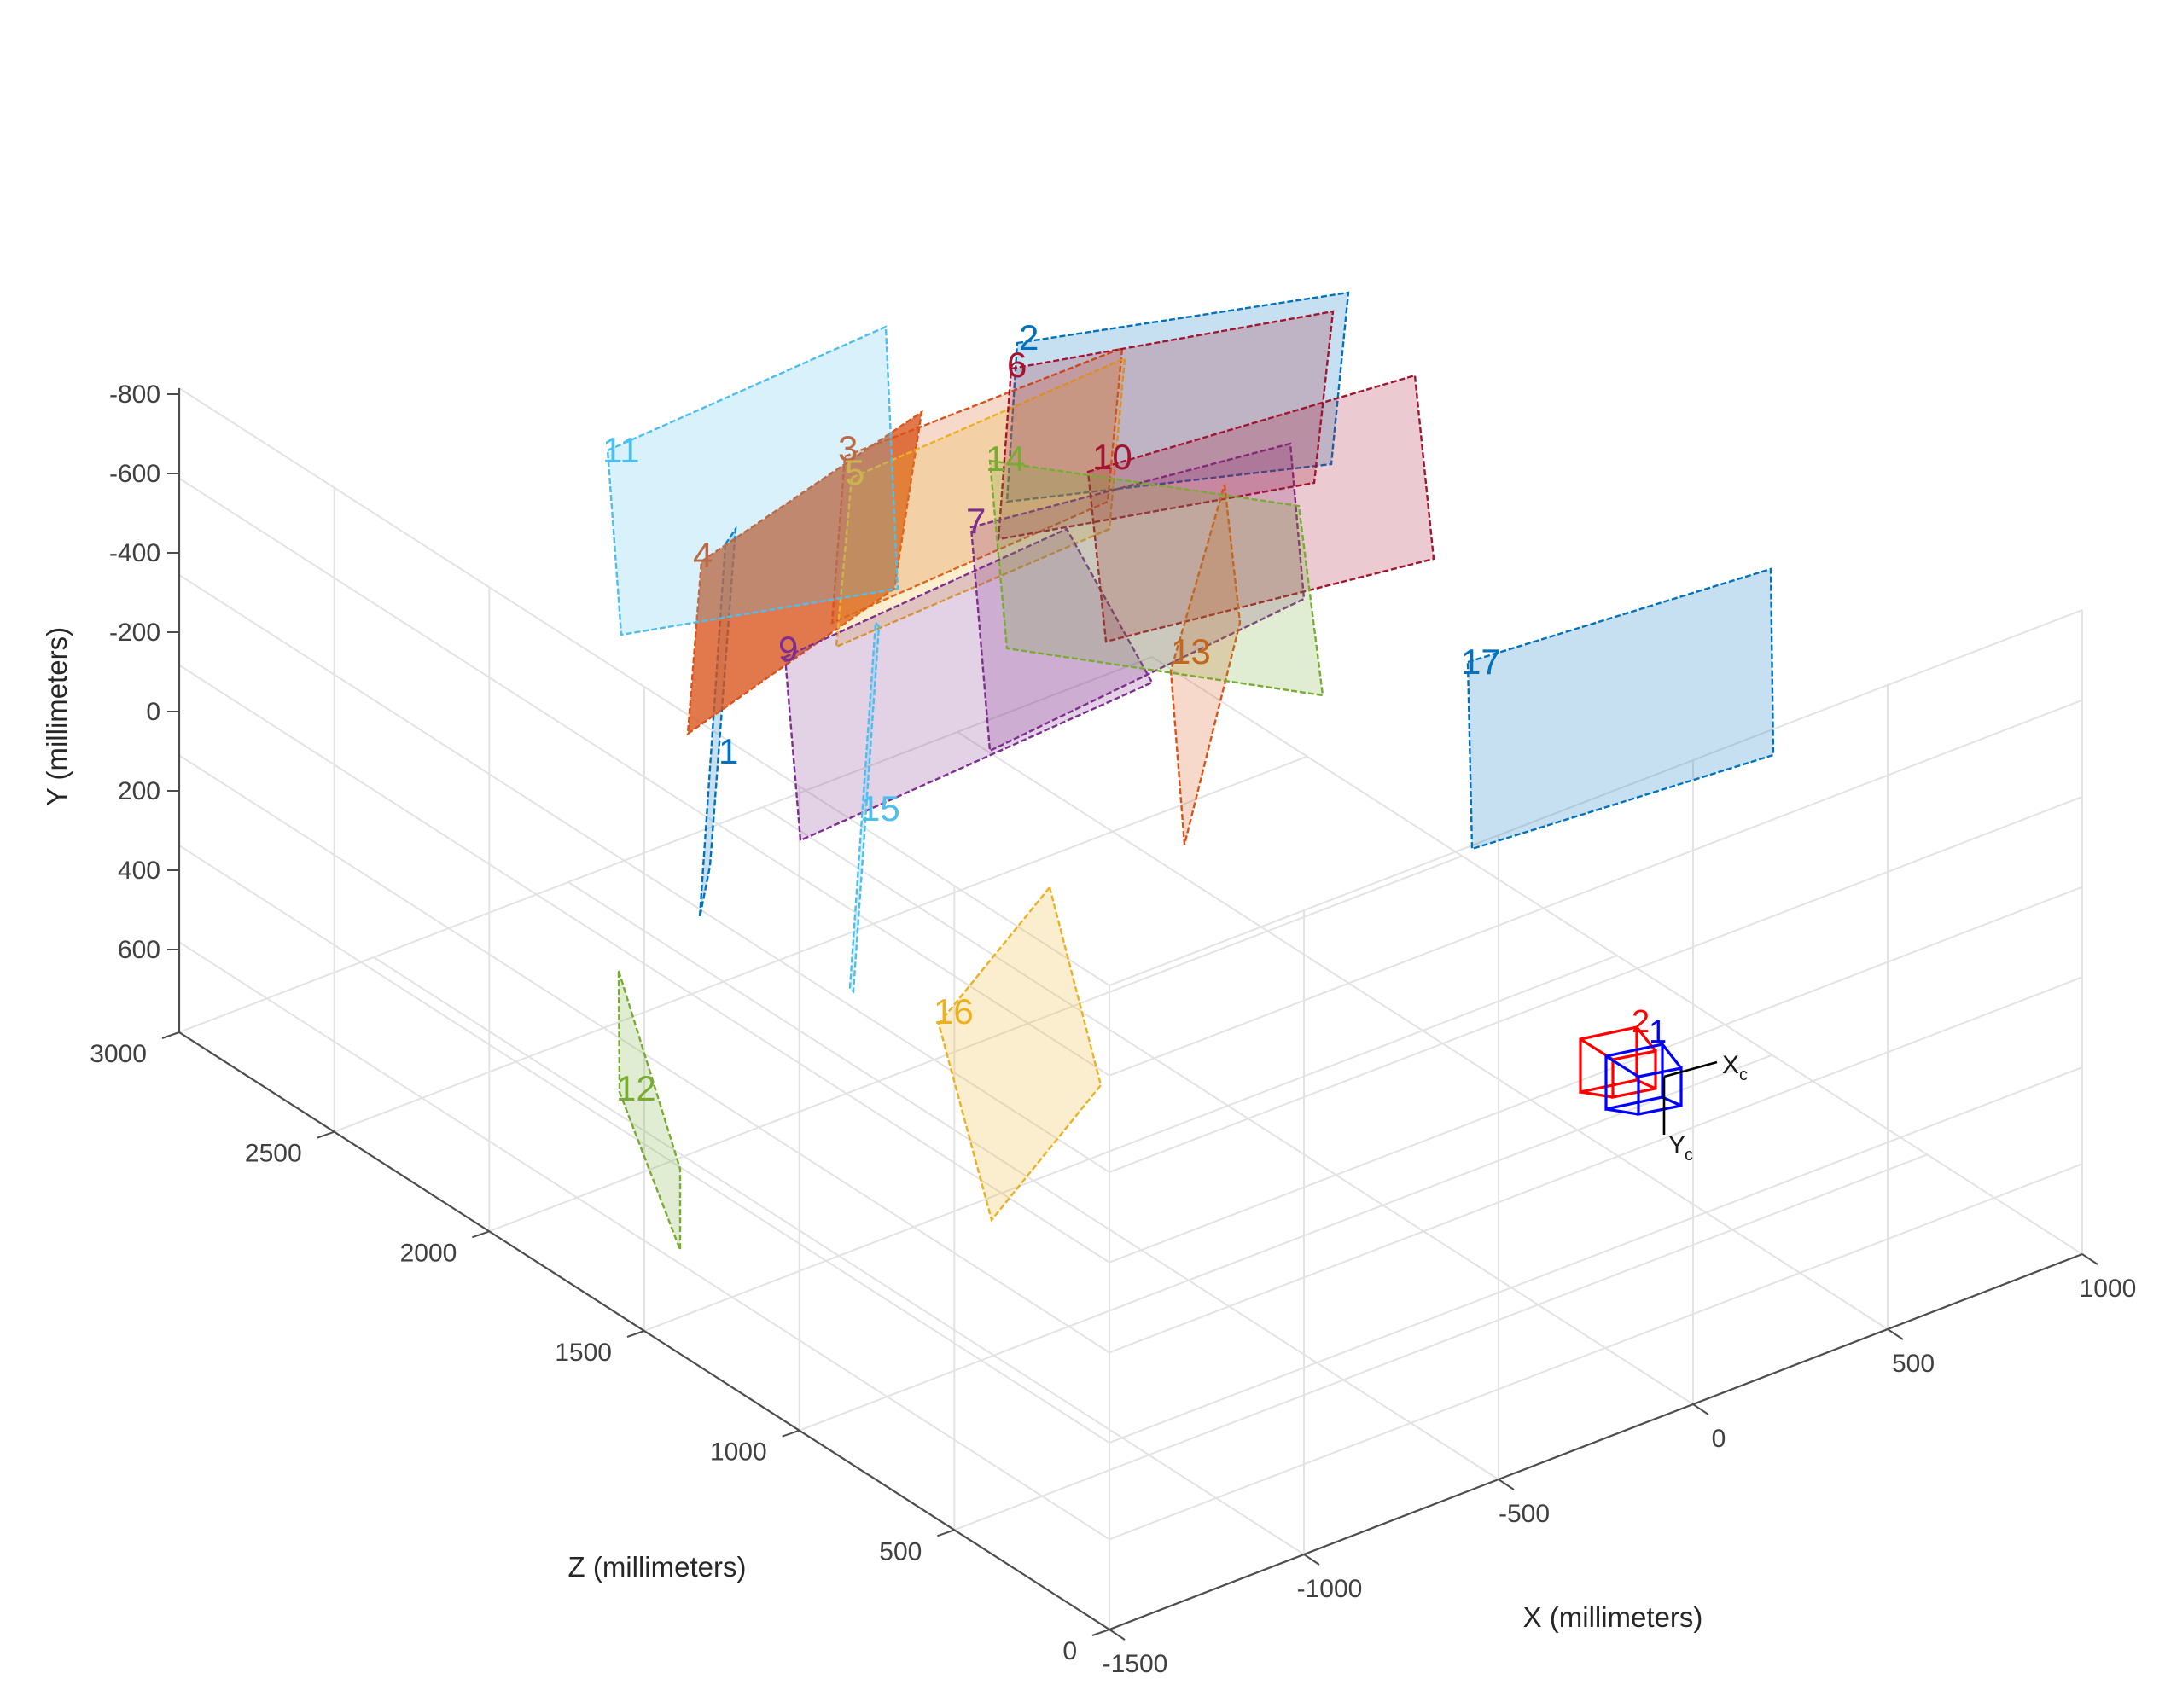 The width and height of the screenshot is (2165, 1708). What do you see at coordinates (1689, 1155) in the screenshot?
I see `camera-y-axis-subscript: c` at bounding box center [1689, 1155].